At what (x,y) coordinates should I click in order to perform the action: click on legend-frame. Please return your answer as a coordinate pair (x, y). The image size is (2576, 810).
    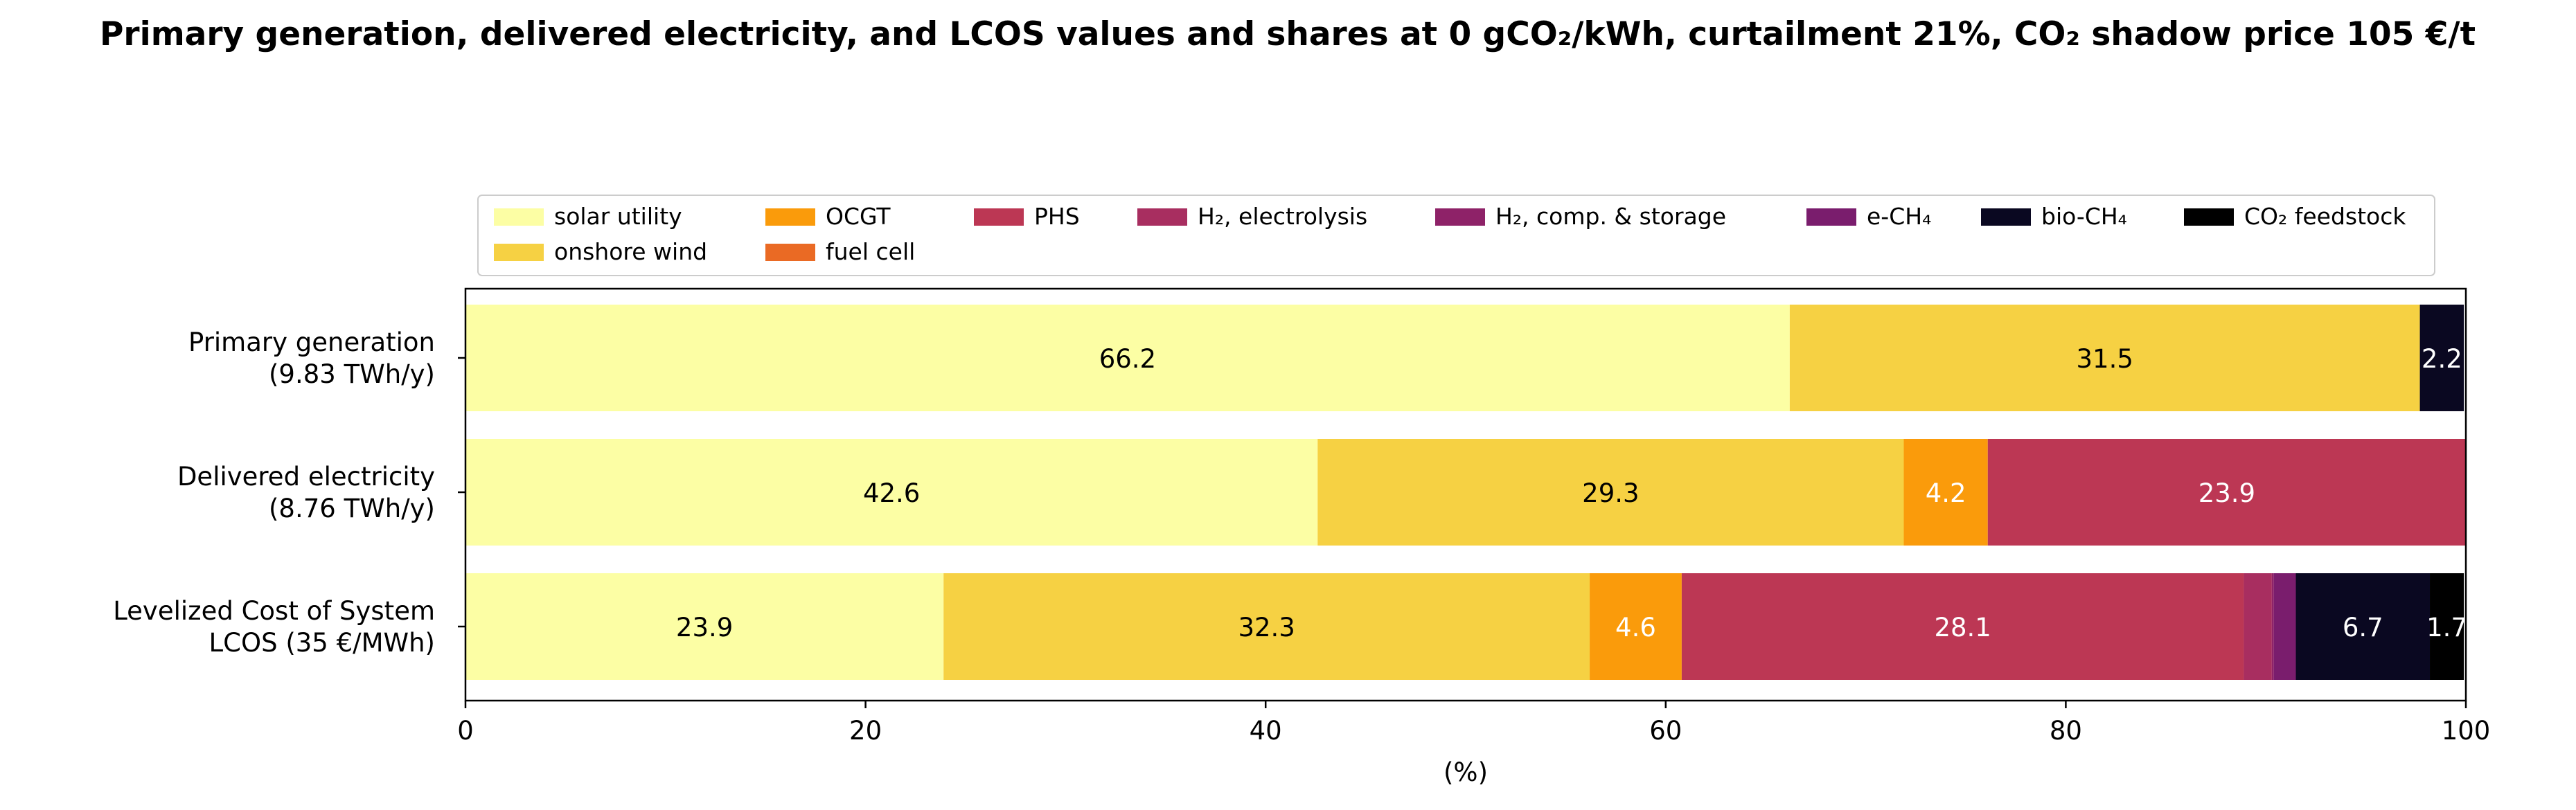
    Looking at the image, I should click on (1456, 235).